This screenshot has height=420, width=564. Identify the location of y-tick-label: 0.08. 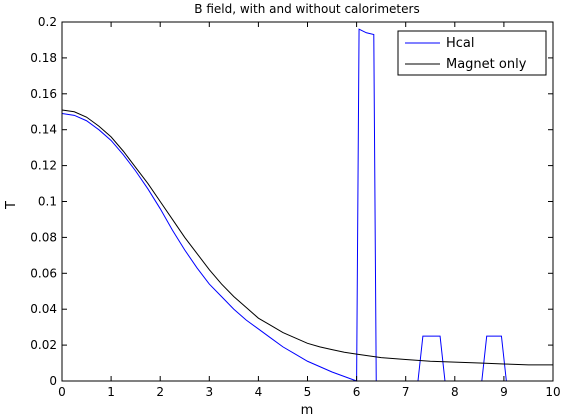
(43, 237).